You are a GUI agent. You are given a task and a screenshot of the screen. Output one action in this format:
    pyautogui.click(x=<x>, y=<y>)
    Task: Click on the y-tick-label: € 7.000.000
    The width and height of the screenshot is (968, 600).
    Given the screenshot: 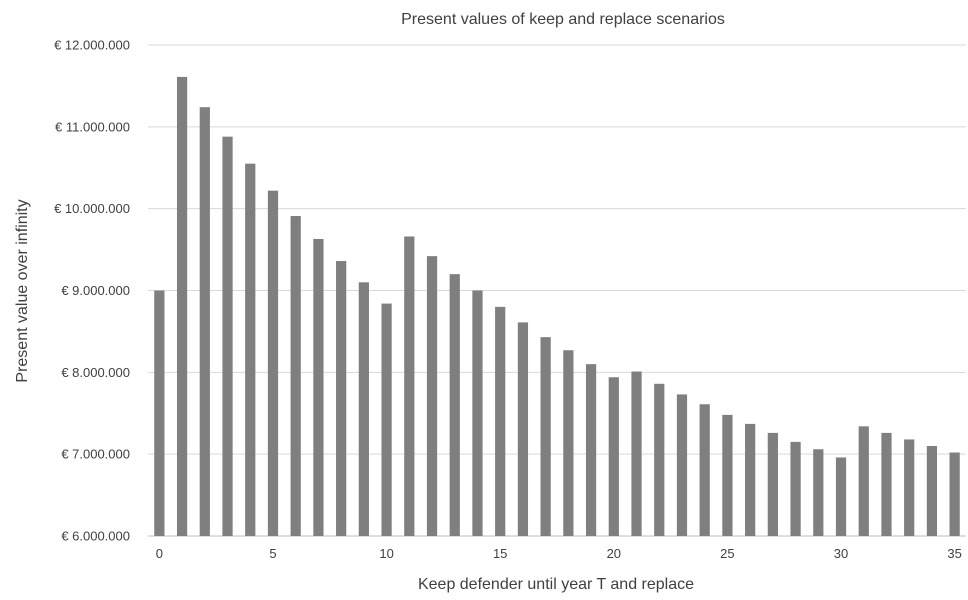 What is the action you would take?
    pyautogui.click(x=95, y=454)
    